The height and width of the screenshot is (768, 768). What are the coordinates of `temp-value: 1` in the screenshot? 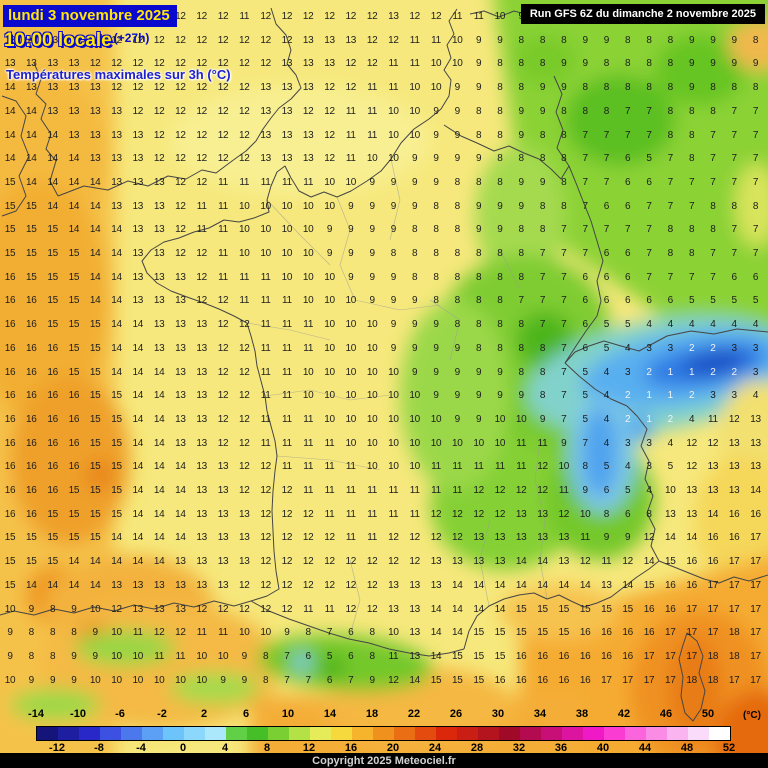 It's located at (649, 396).